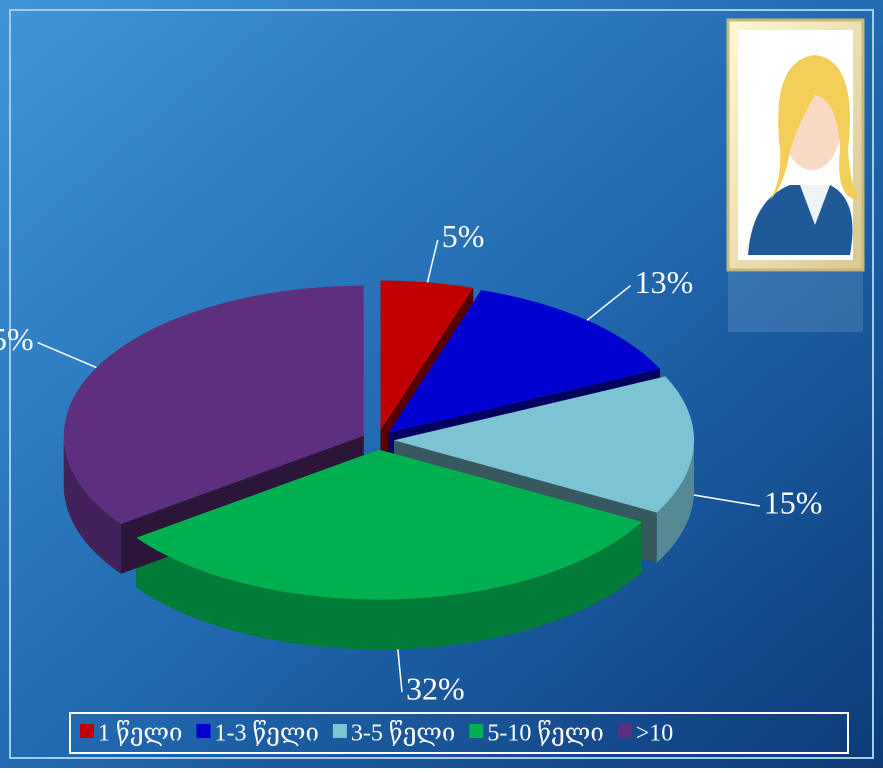  I want to click on legend-label: 1-3 წელი, so click(266, 734).